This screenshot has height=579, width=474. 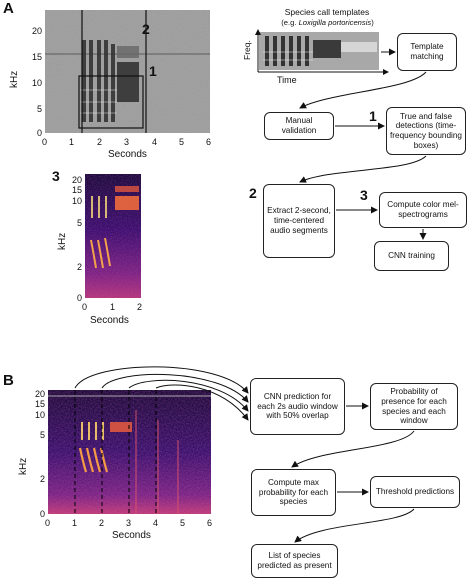 What do you see at coordinates (423, 210) in the screenshot?
I see `box-mel-spectrograms: Compute color mel-spectrograms` at bounding box center [423, 210].